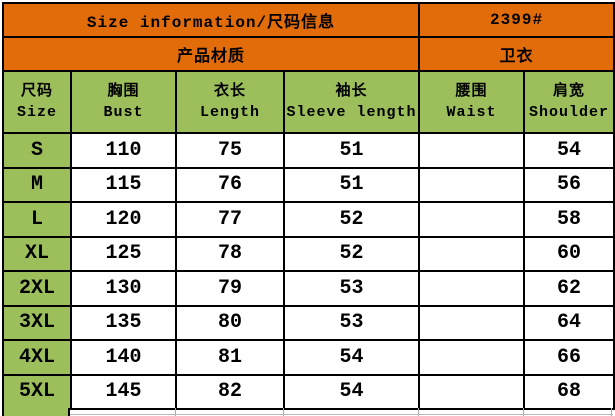  Describe the element at coordinates (230, 102) in the screenshot. I see `header-cell-length: 衣长 Length` at that location.